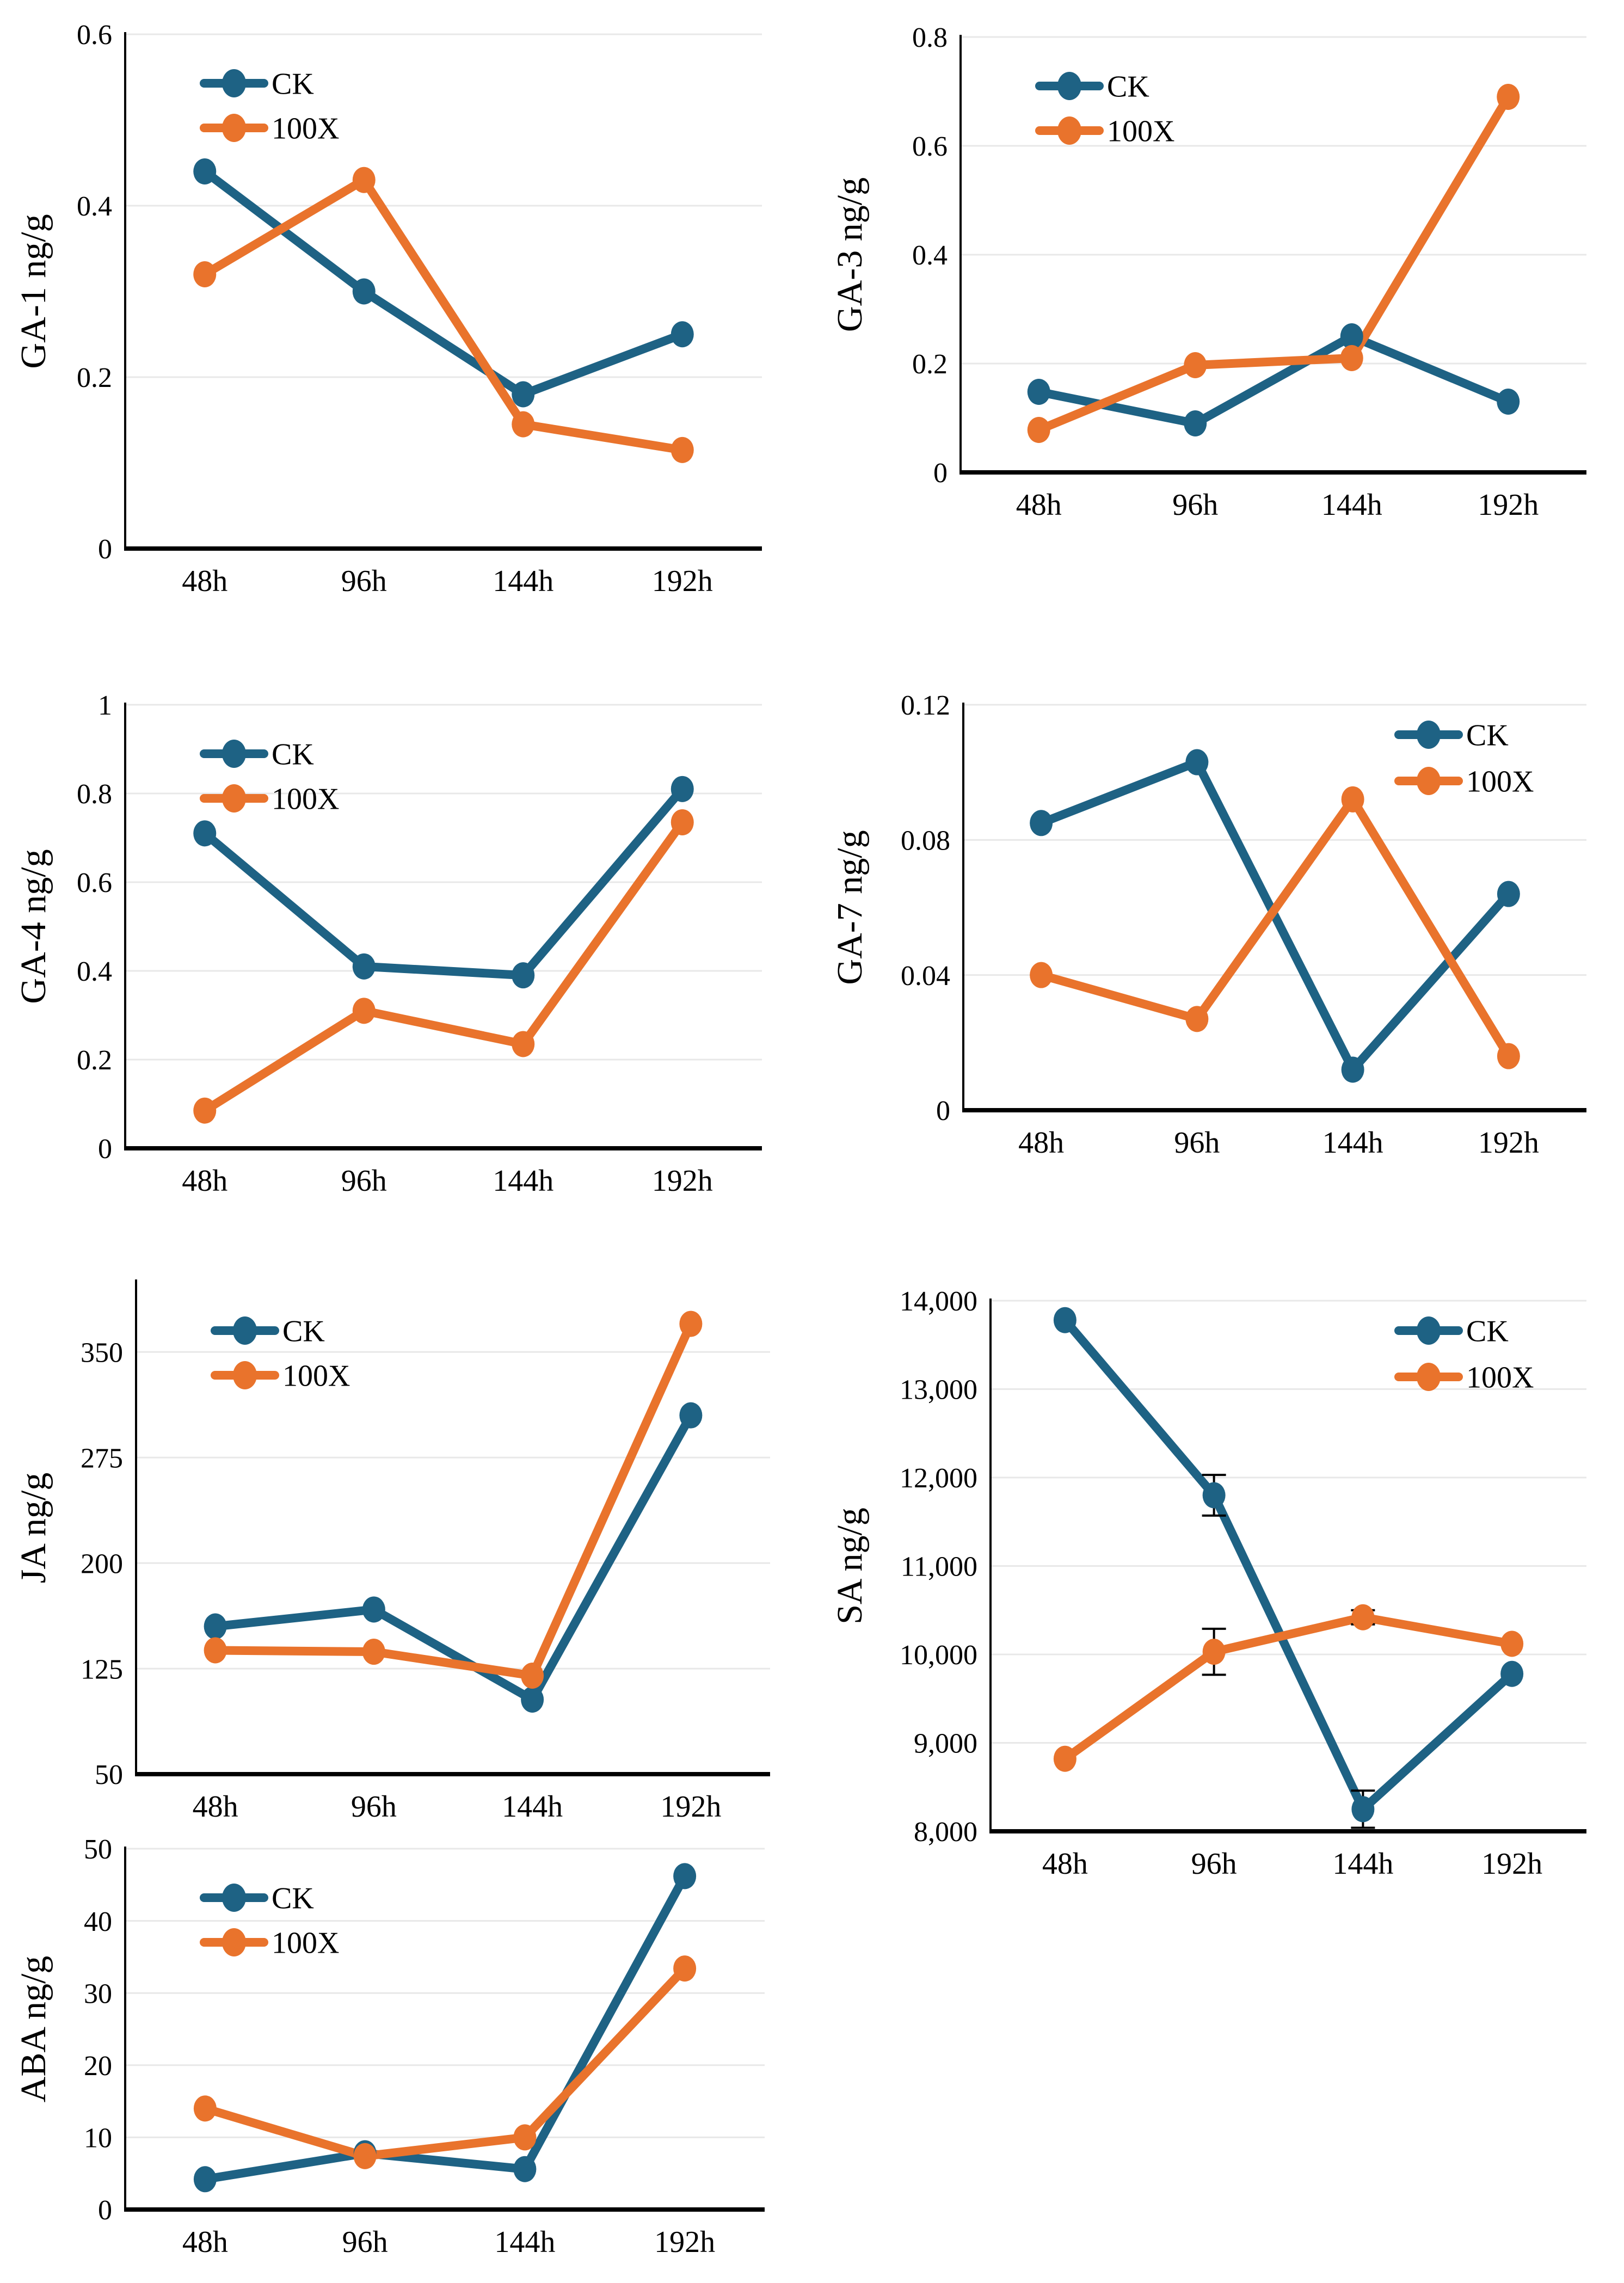 The width and height of the screenshot is (1624, 2283). What do you see at coordinates (1196, 423) in the screenshot?
I see `data-point-ck-96h` at bounding box center [1196, 423].